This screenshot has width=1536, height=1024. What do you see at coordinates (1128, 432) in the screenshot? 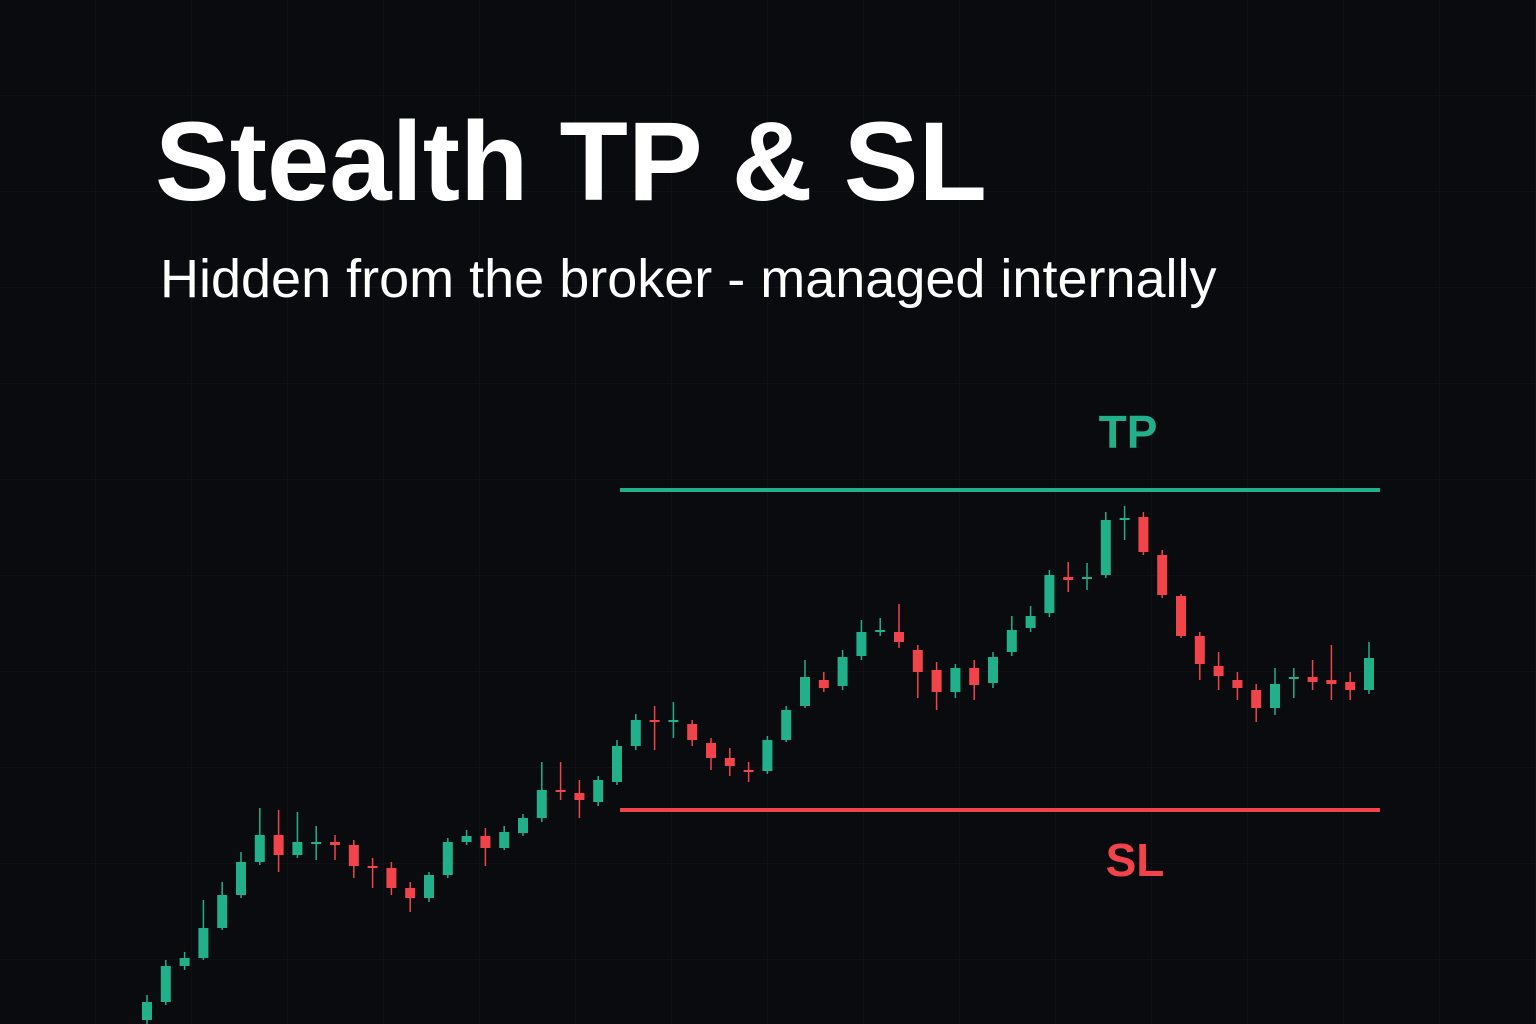
I see `level-label: TP` at bounding box center [1128, 432].